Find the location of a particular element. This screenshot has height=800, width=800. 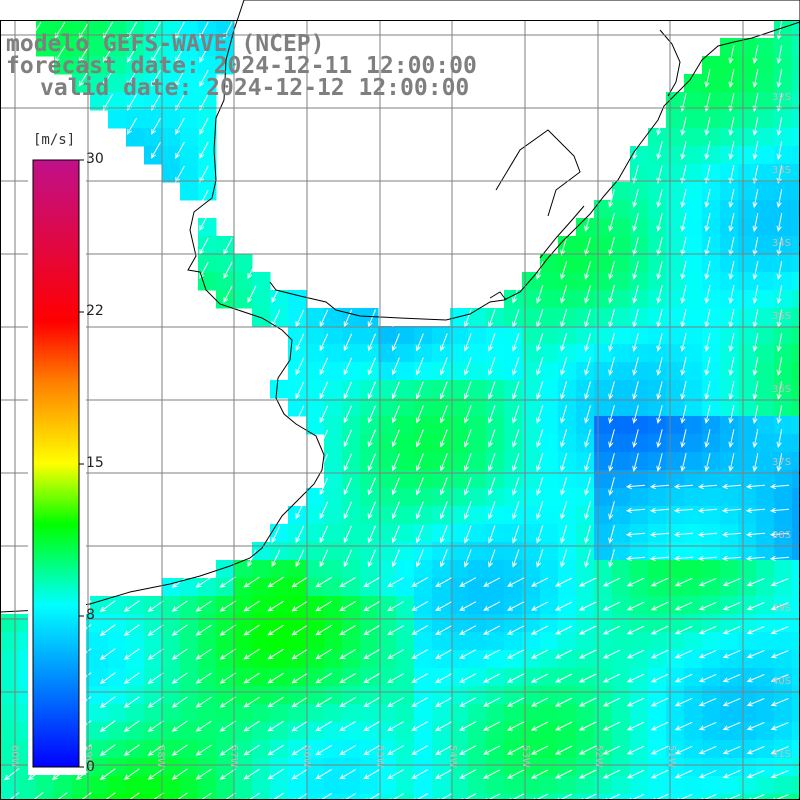

longitude-label: 52W is located at coordinates (598, 756).